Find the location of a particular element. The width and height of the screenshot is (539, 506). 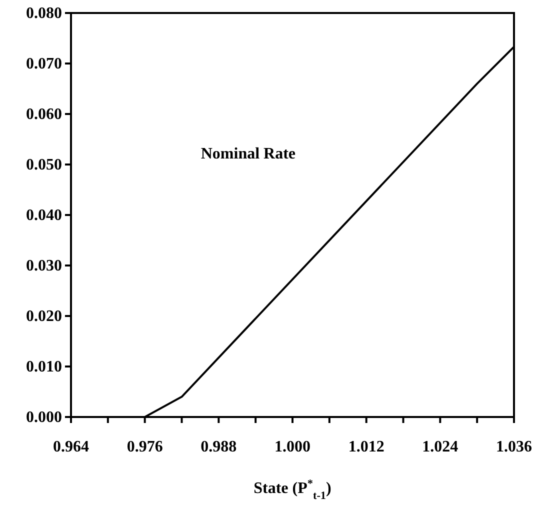

x-tick-label: 0.988 is located at coordinates (218, 447).